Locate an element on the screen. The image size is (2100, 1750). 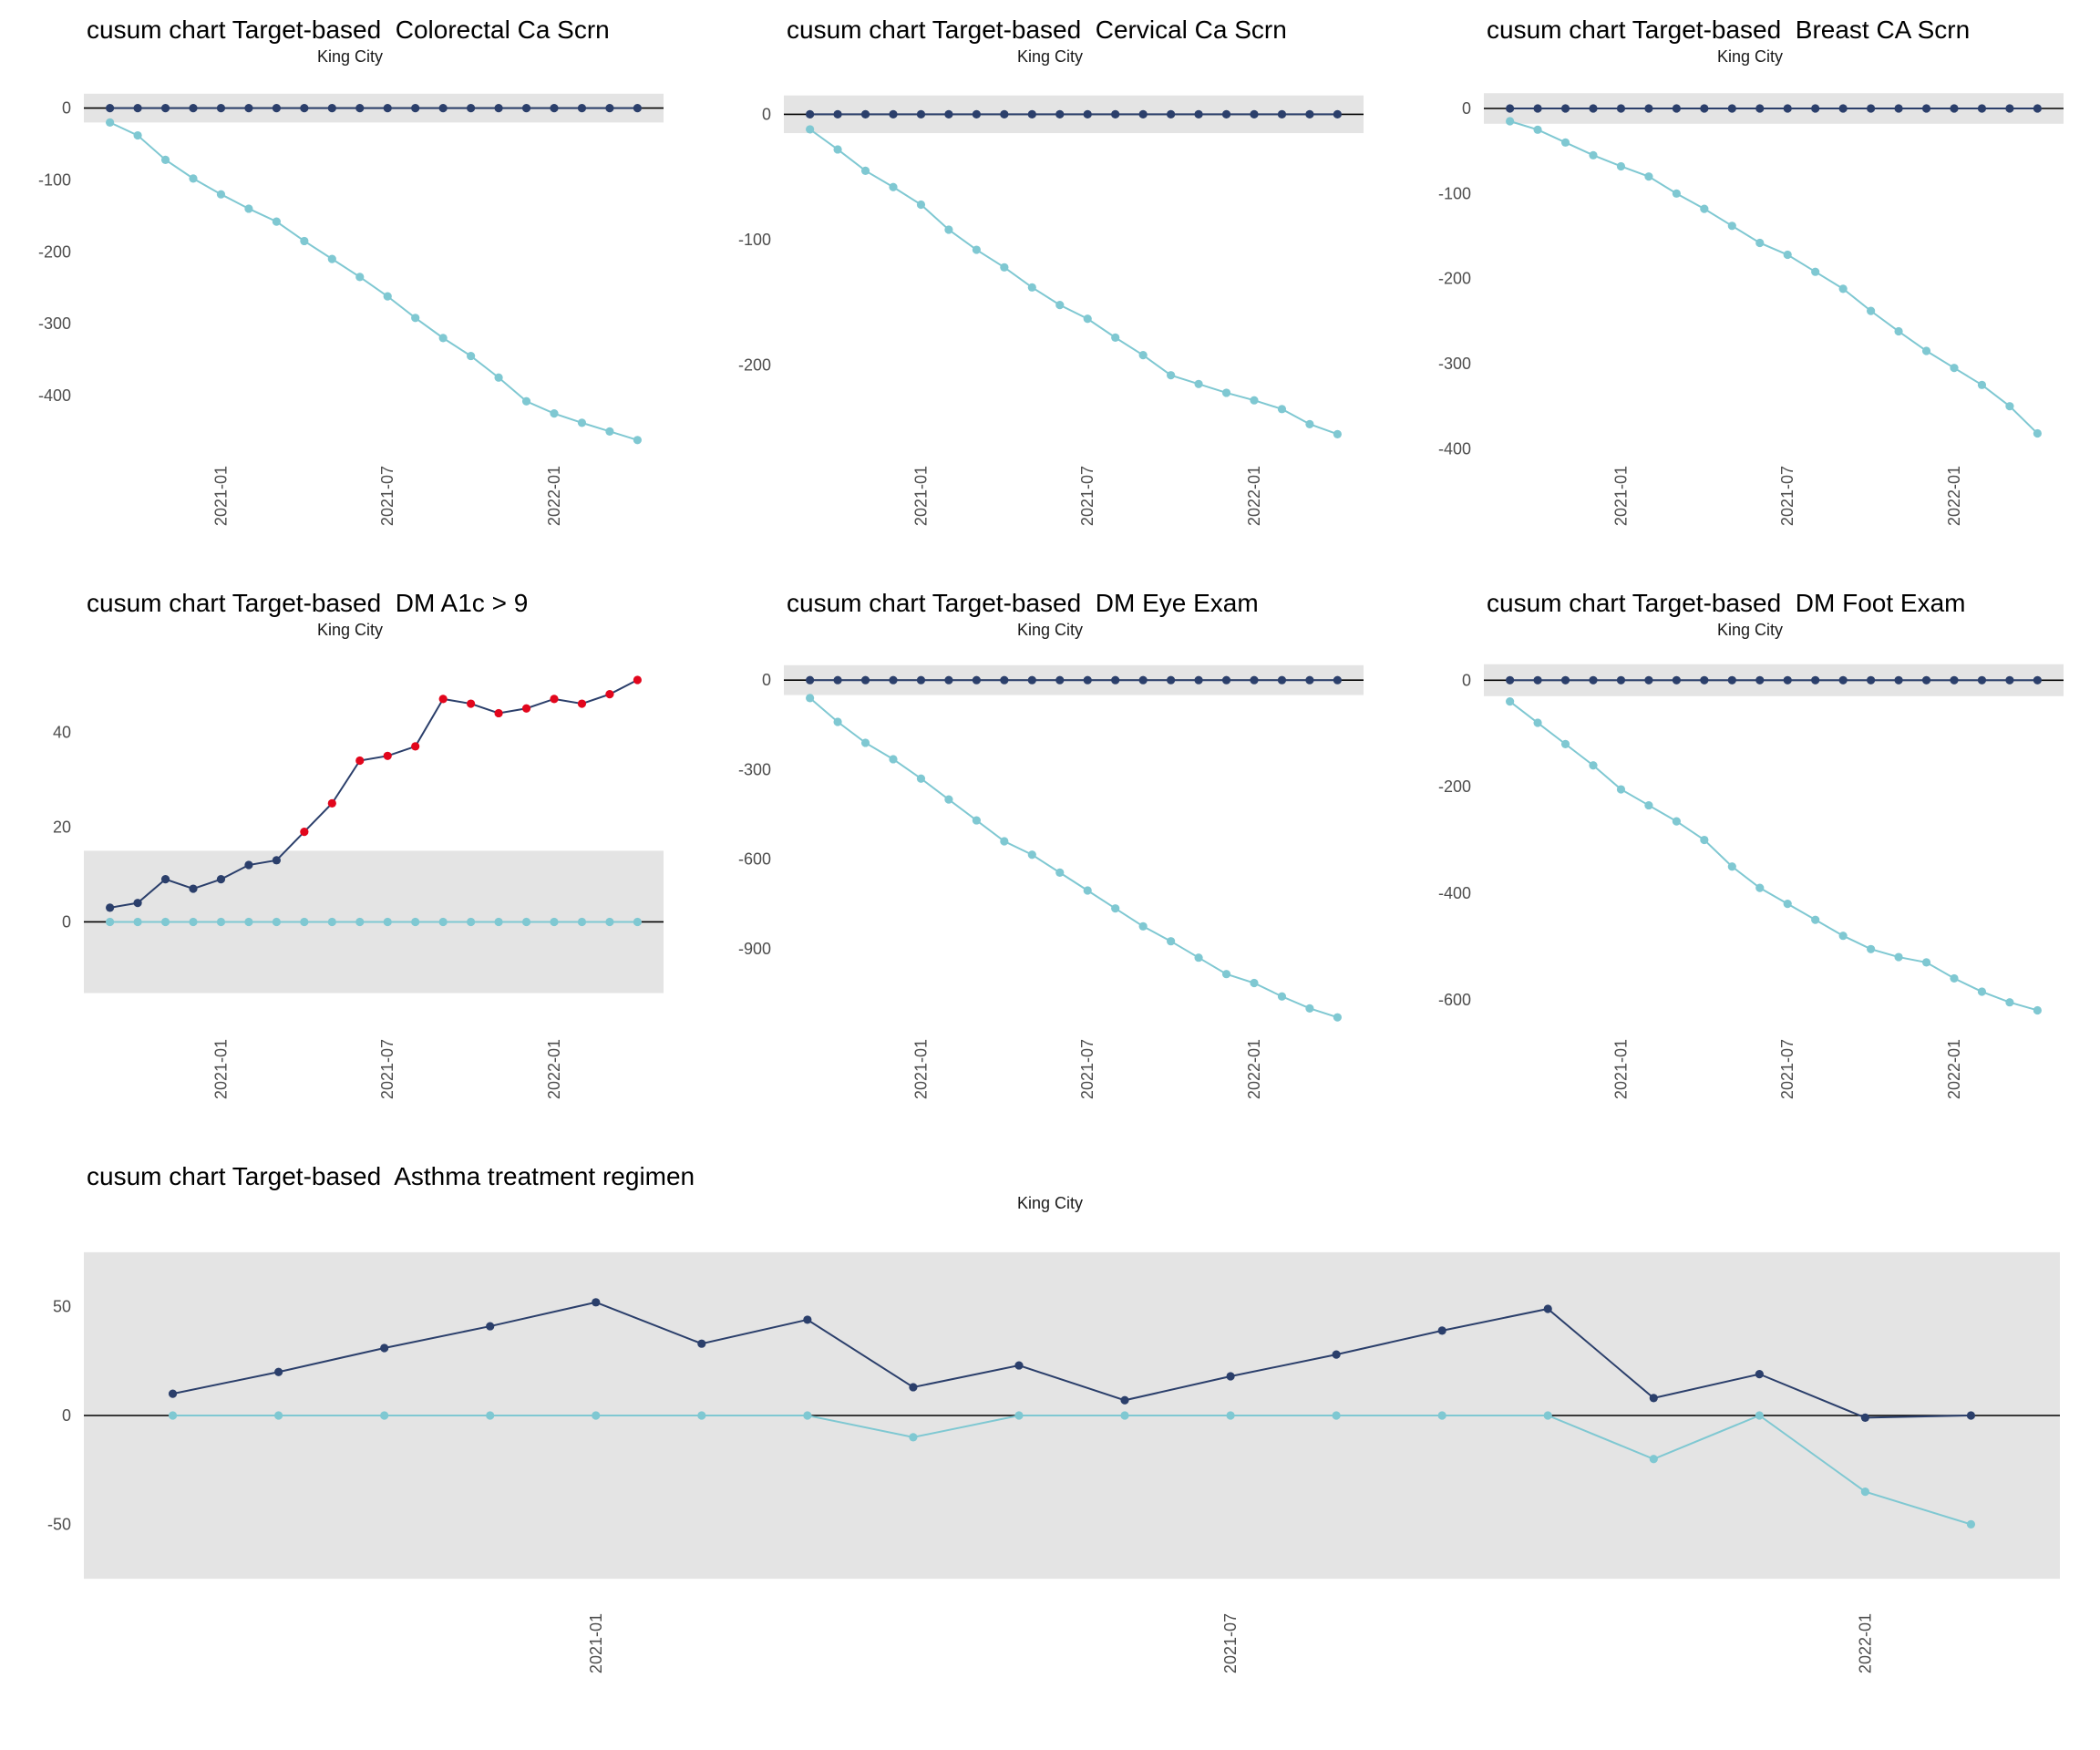
cusum-plot-dm-foot-exam: 0 -200 -400 -600 2021-01 2021-07 2022-01 is located at coordinates (1751, 882).